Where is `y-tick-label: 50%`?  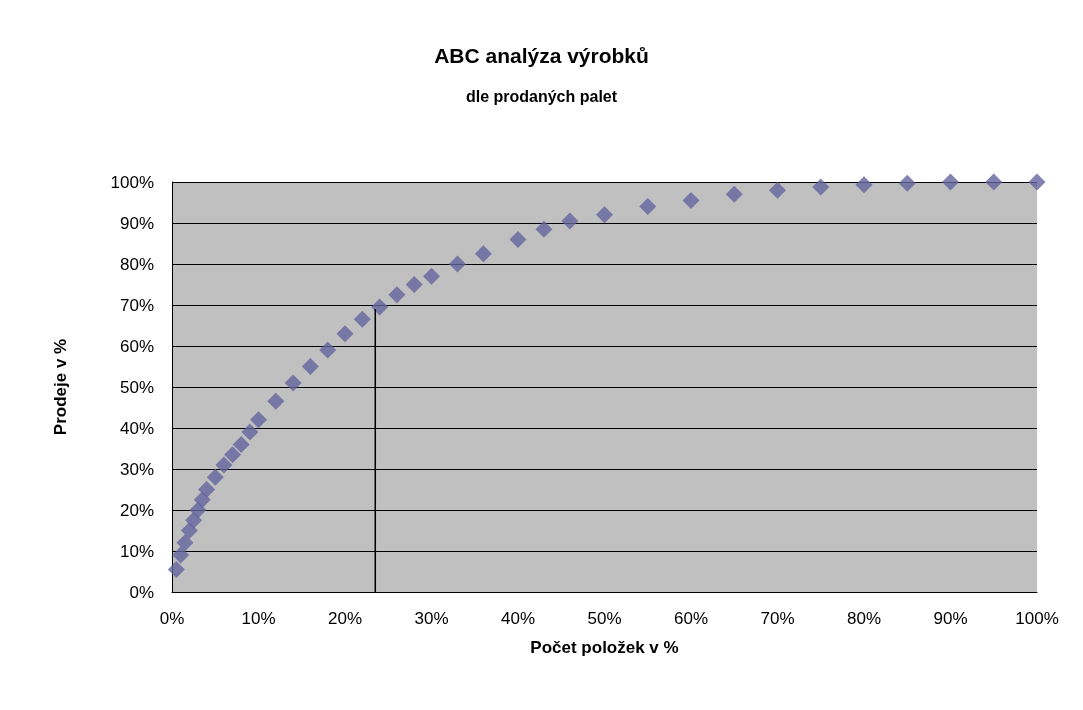
y-tick-label: 50% is located at coordinates (136, 387).